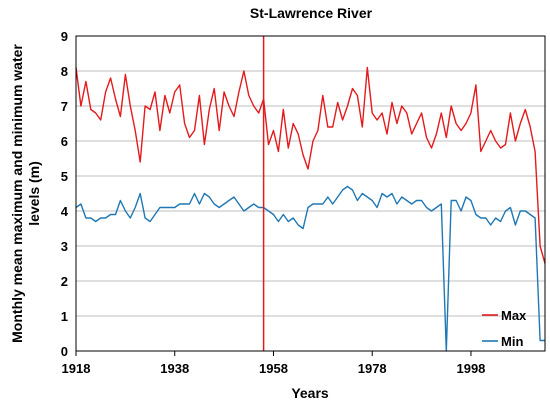 The width and height of the screenshot is (550, 405). What do you see at coordinates (64, 71) in the screenshot?
I see `y-tick-8: 8` at bounding box center [64, 71].